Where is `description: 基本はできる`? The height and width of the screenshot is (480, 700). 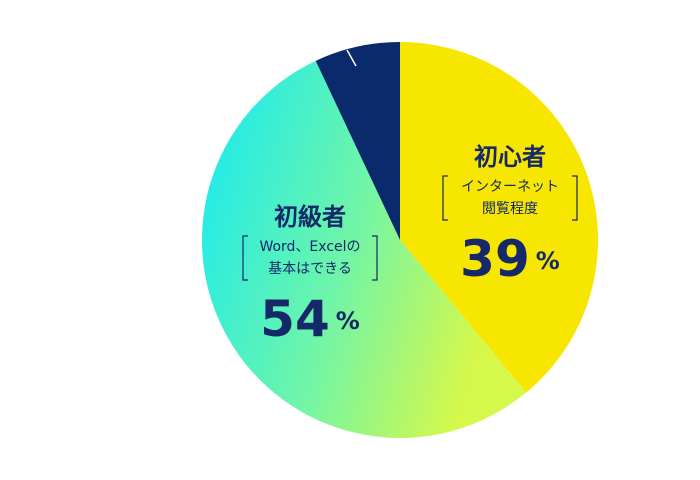 description: 基本はできる is located at coordinates (310, 268).